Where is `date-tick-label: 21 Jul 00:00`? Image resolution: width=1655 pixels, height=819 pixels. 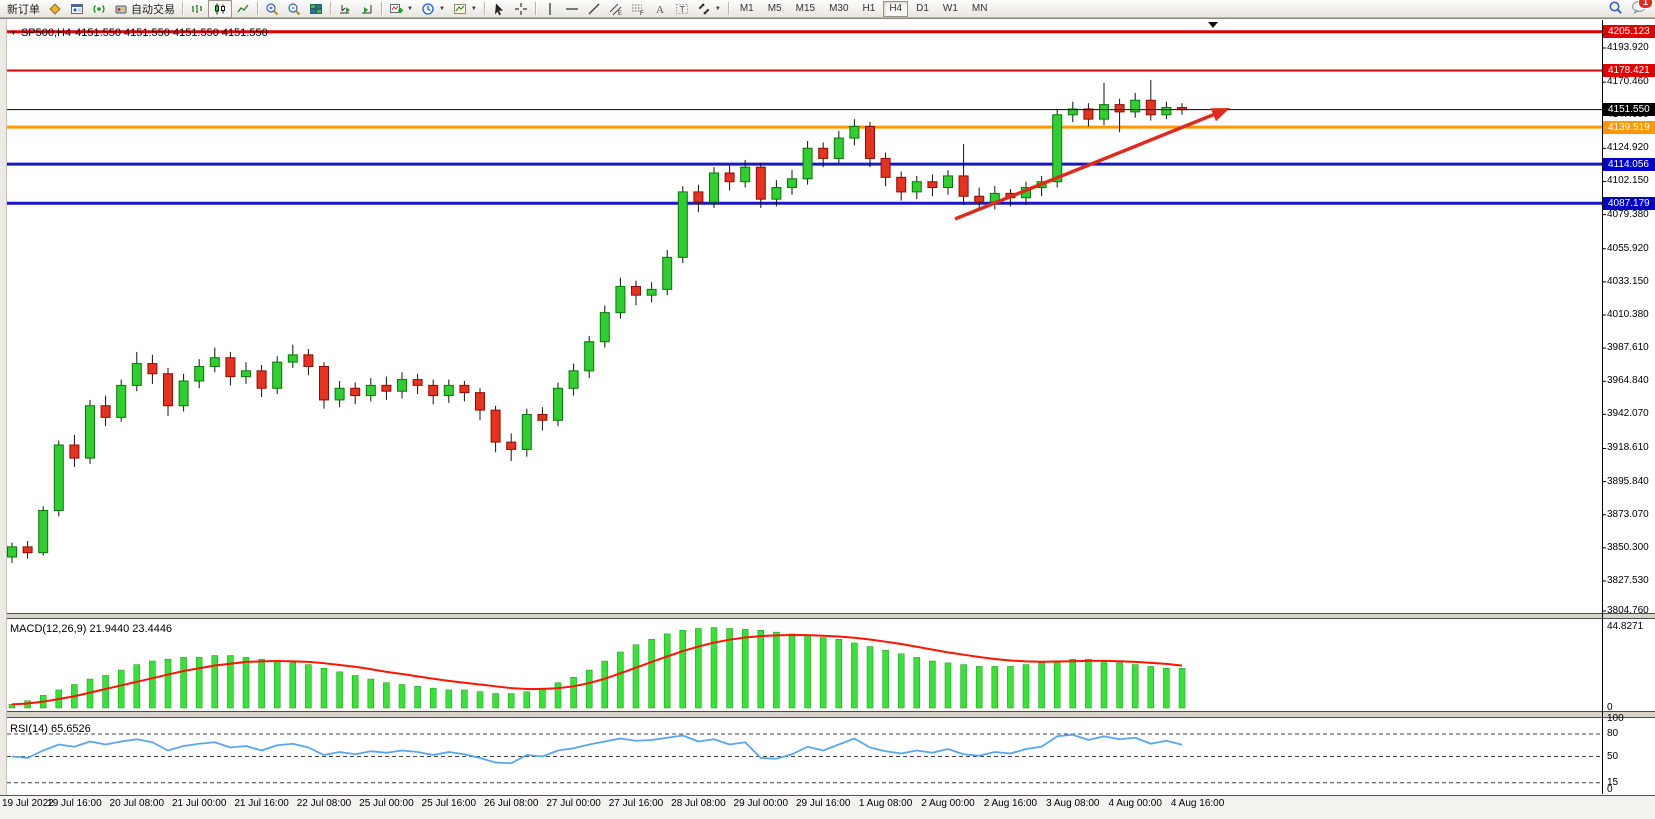 date-tick-label: 21 Jul 00:00 is located at coordinates (199, 803).